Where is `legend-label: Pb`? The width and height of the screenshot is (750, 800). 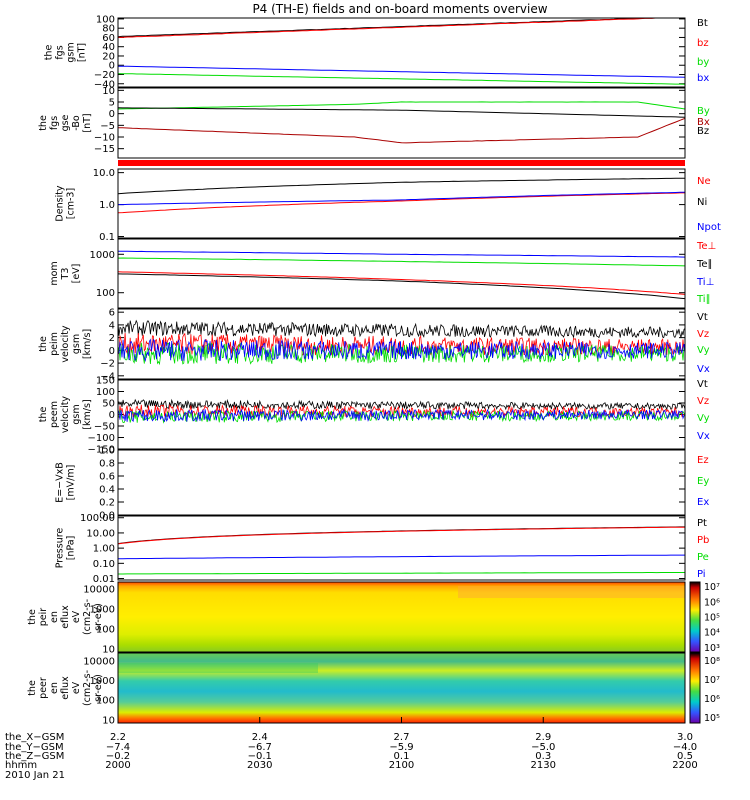 legend-label: Pb is located at coordinates (703, 540).